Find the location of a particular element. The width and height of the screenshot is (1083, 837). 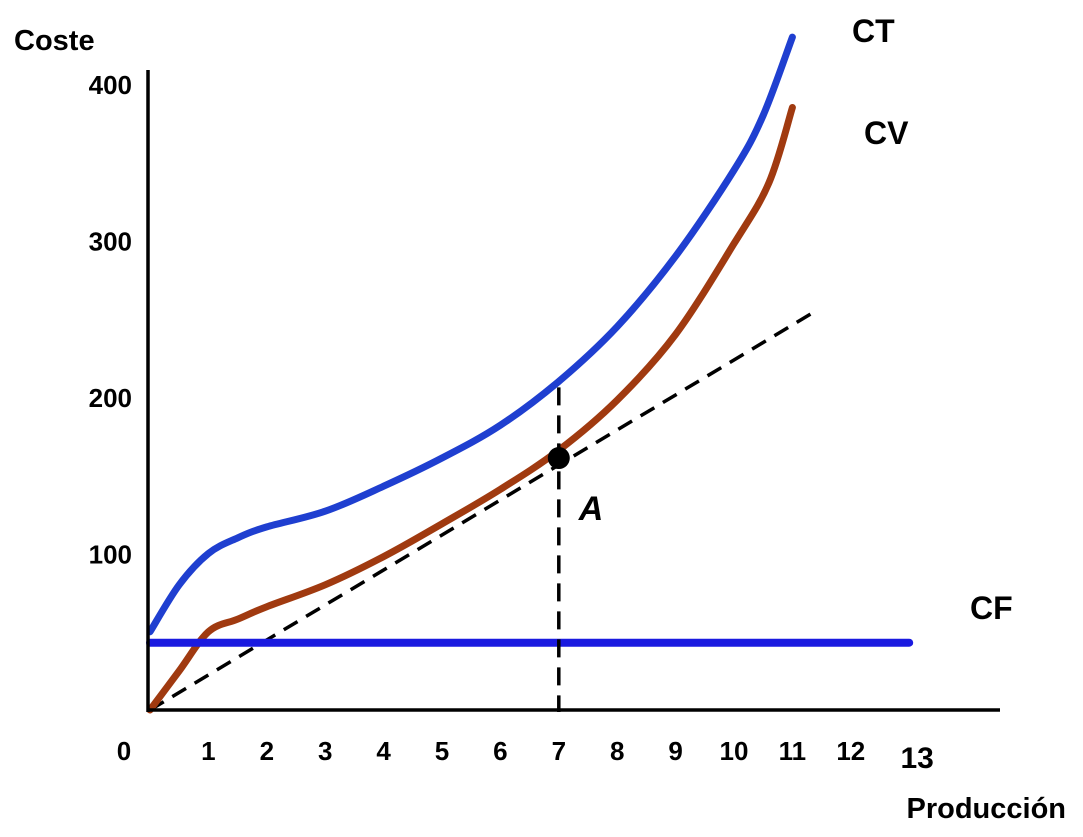

x-tick-label-1: 1 is located at coordinates (208, 751).